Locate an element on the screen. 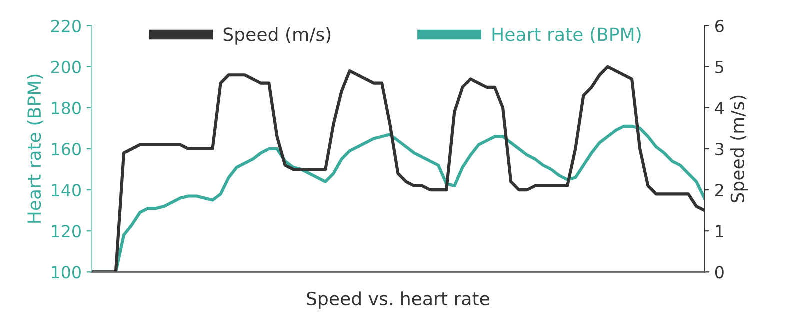 The width and height of the screenshot is (798, 336). y2-tick-label: 3 is located at coordinates (720, 149).